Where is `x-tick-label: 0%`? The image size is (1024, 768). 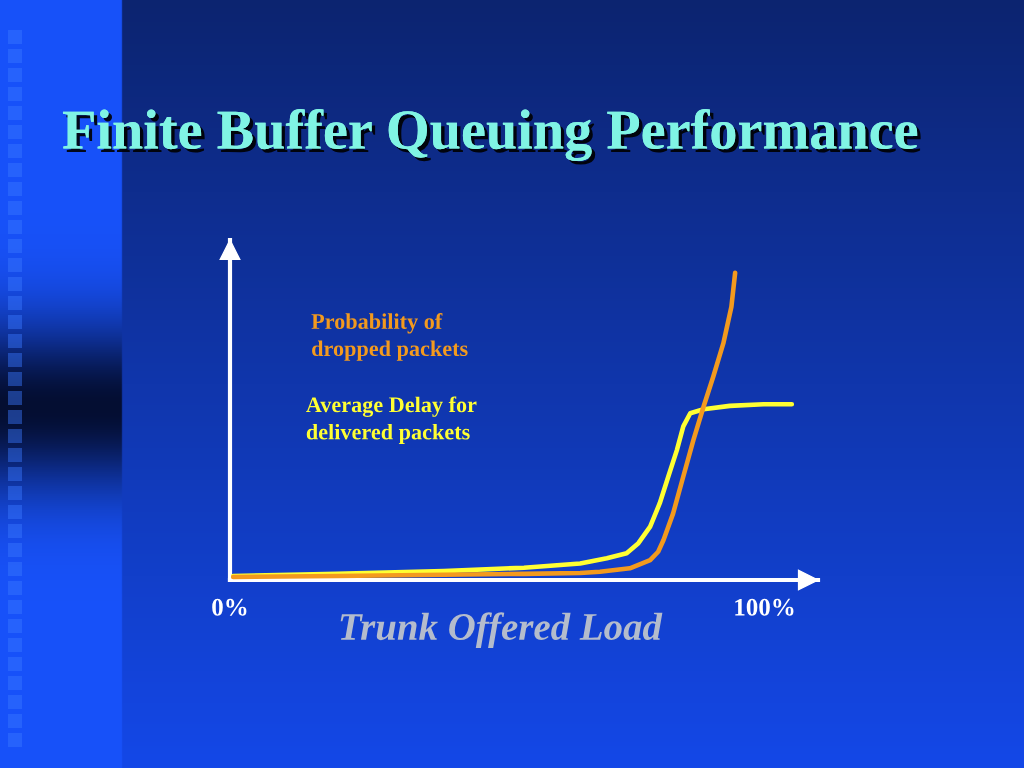 x-tick-label: 0% is located at coordinates (229, 607).